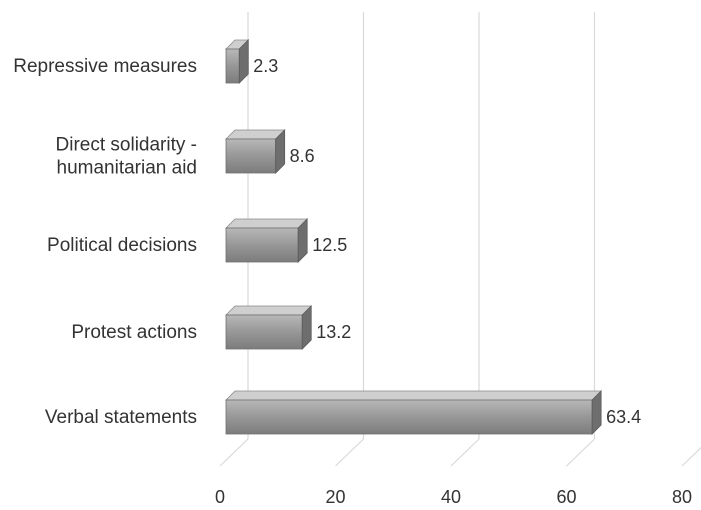 The width and height of the screenshot is (701, 510). I want to click on data-label: 63.4, so click(623, 417).